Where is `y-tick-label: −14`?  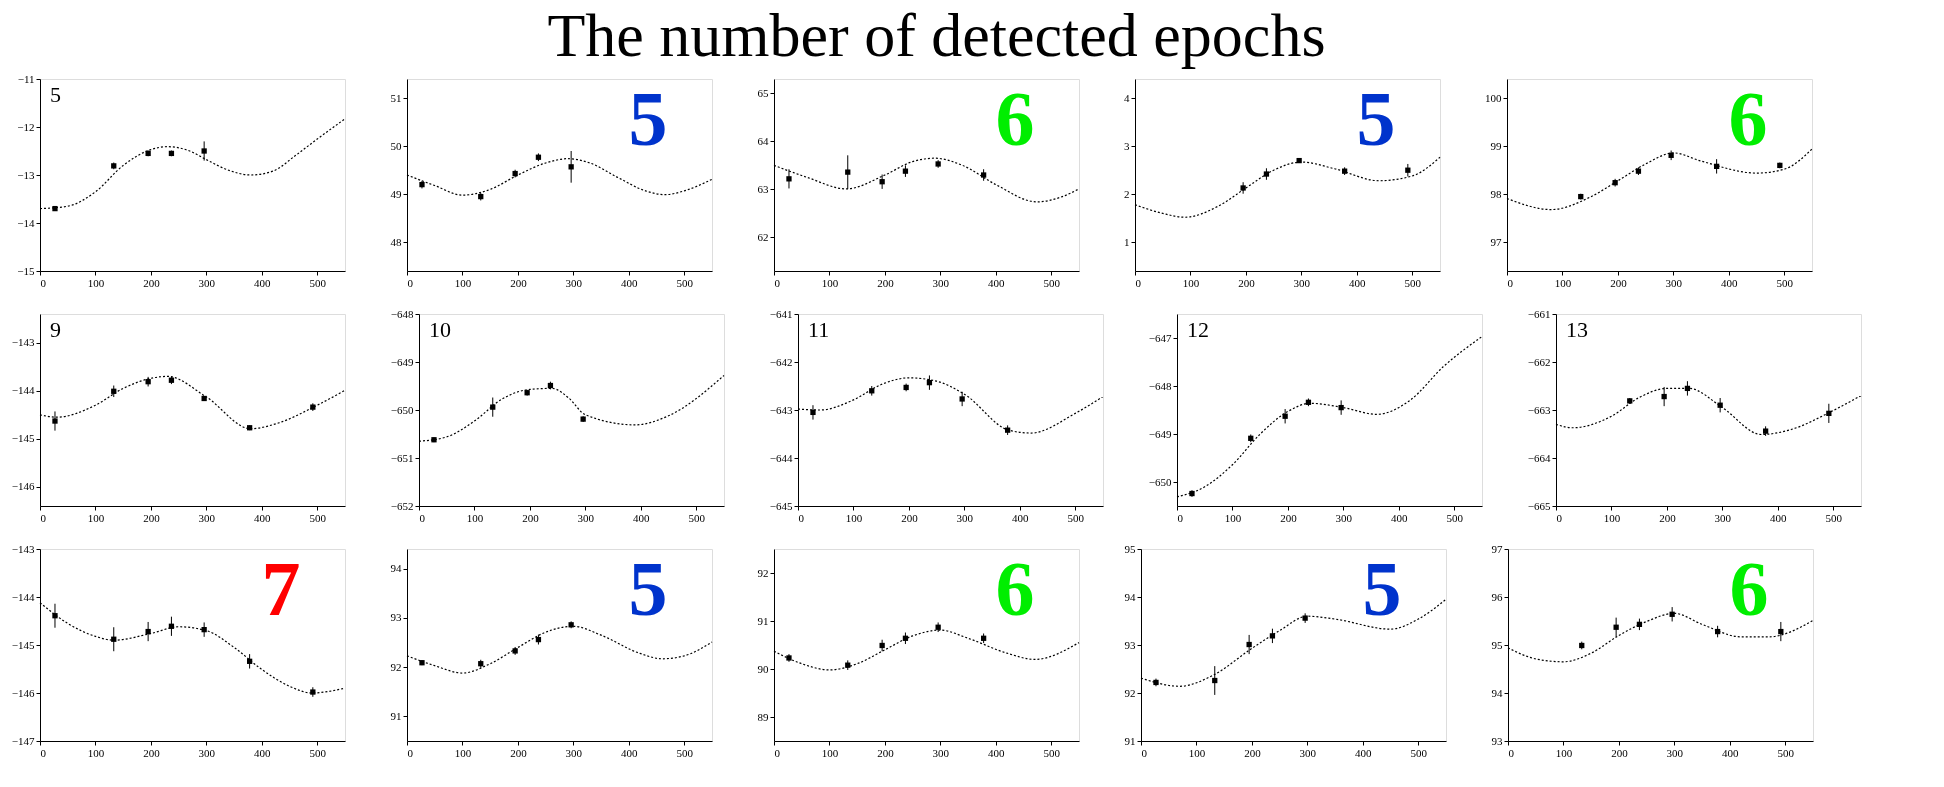
y-tick-label: −14 is located at coordinates (26, 222).